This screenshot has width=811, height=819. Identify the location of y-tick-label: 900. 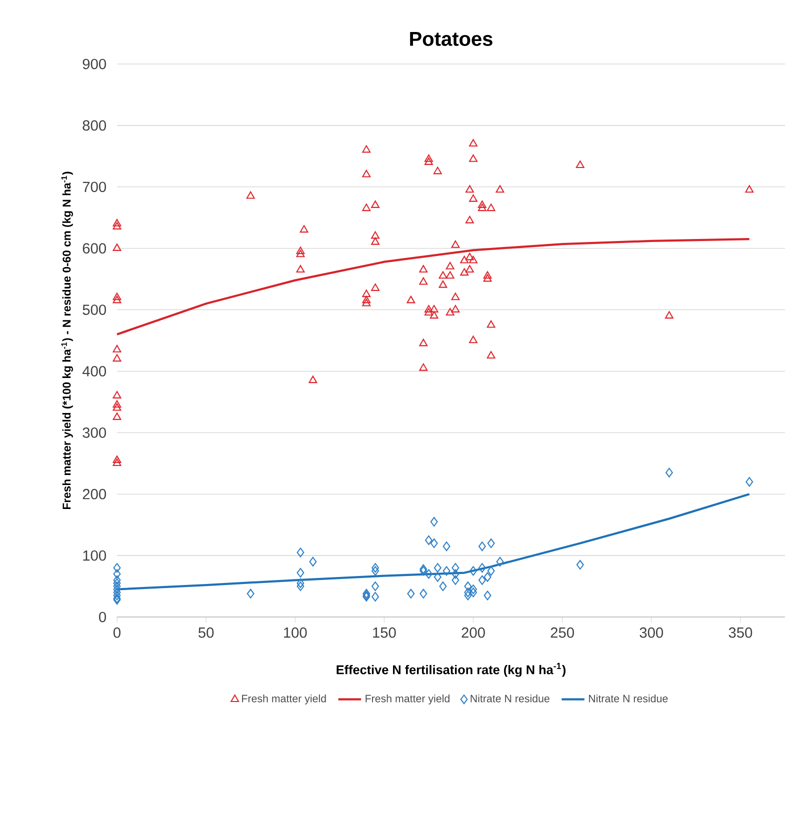
(94, 64).